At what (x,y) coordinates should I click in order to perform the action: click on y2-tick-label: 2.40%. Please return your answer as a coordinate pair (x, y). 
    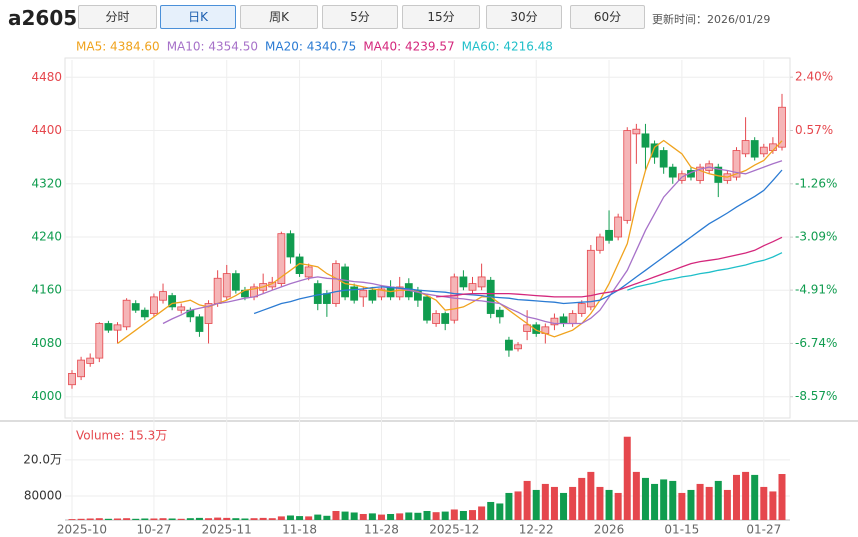
    Looking at the image, I should click on (814, 77).